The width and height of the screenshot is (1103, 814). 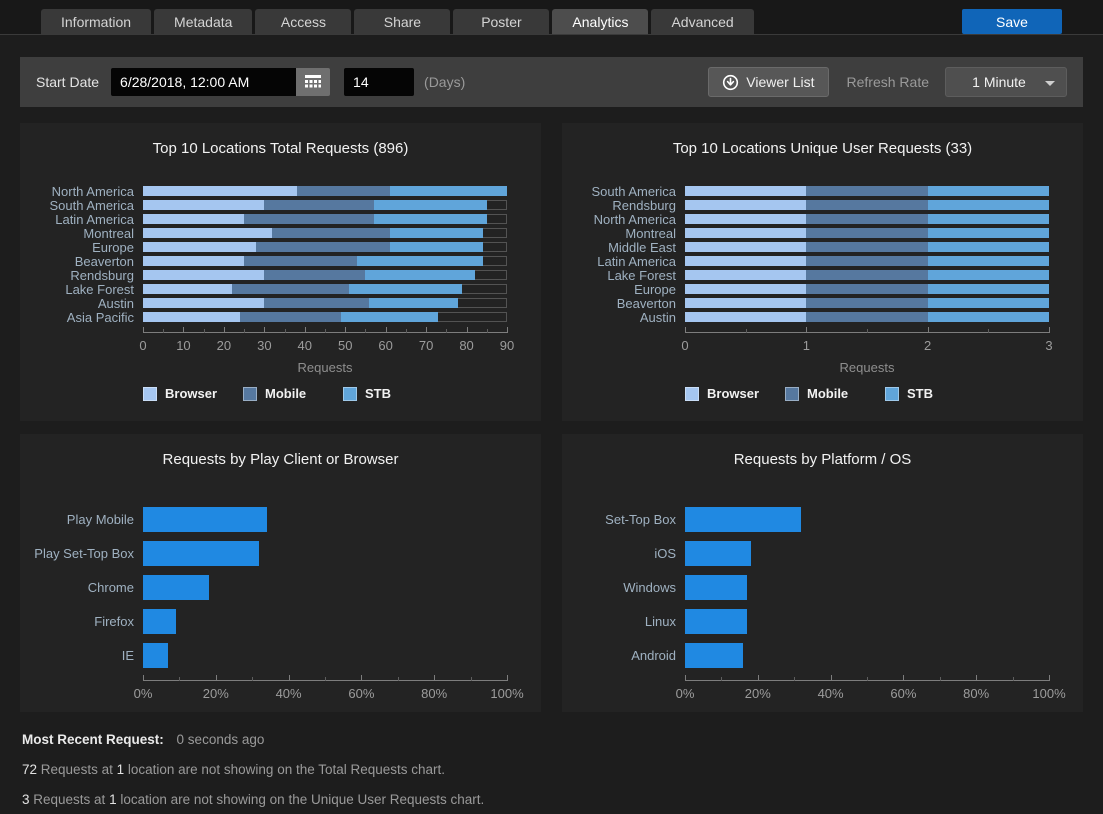 I want to click on tab-analytics: Analytics, so click(x=600, y=21).